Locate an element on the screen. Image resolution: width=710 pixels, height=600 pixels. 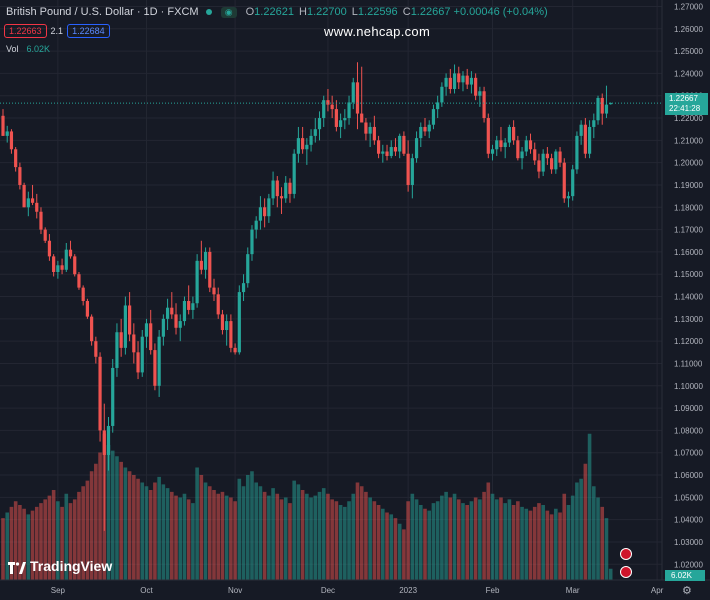
eye-icon: ◉ is located at coordinates (228, 12).